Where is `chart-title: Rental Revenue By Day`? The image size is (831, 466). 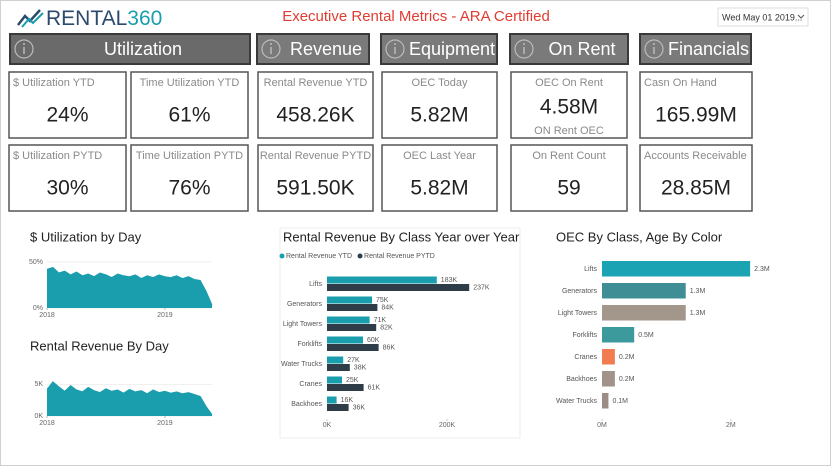 chart-title: Rental Revenue By Day is located at coordinates (99, 345).